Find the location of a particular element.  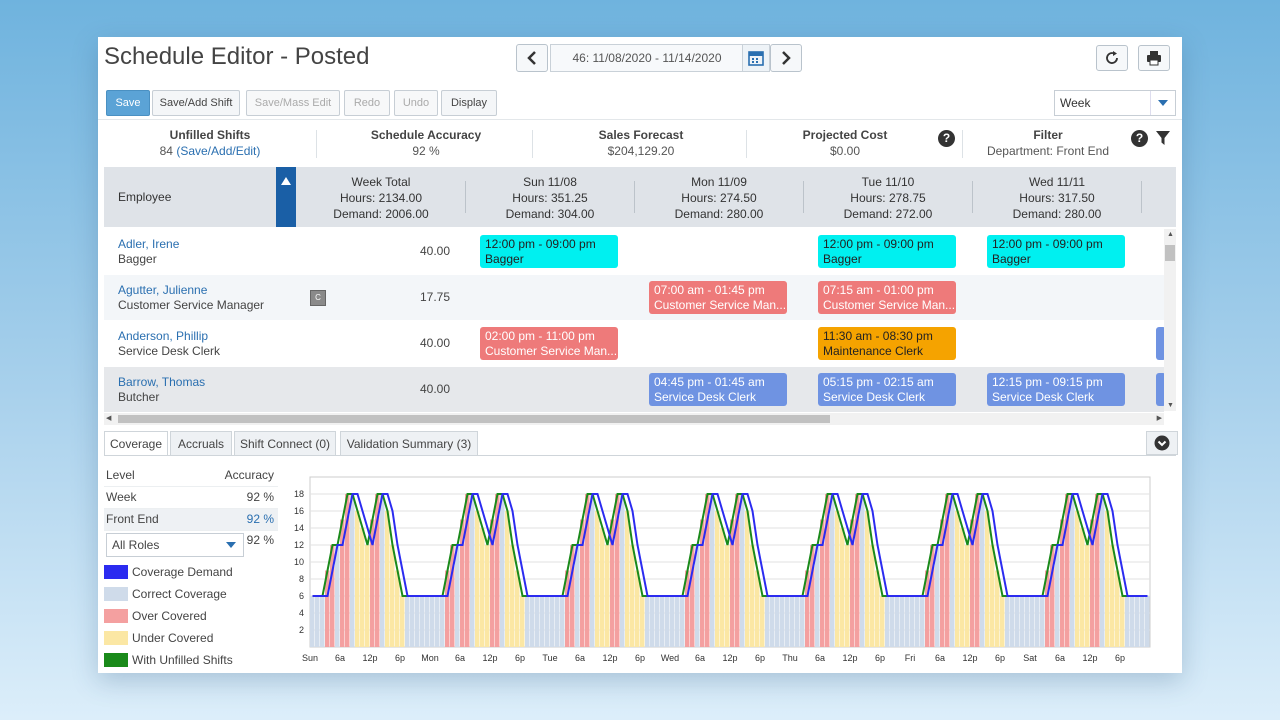

employee-column-header: Employee is located at coordinates (145, 197).